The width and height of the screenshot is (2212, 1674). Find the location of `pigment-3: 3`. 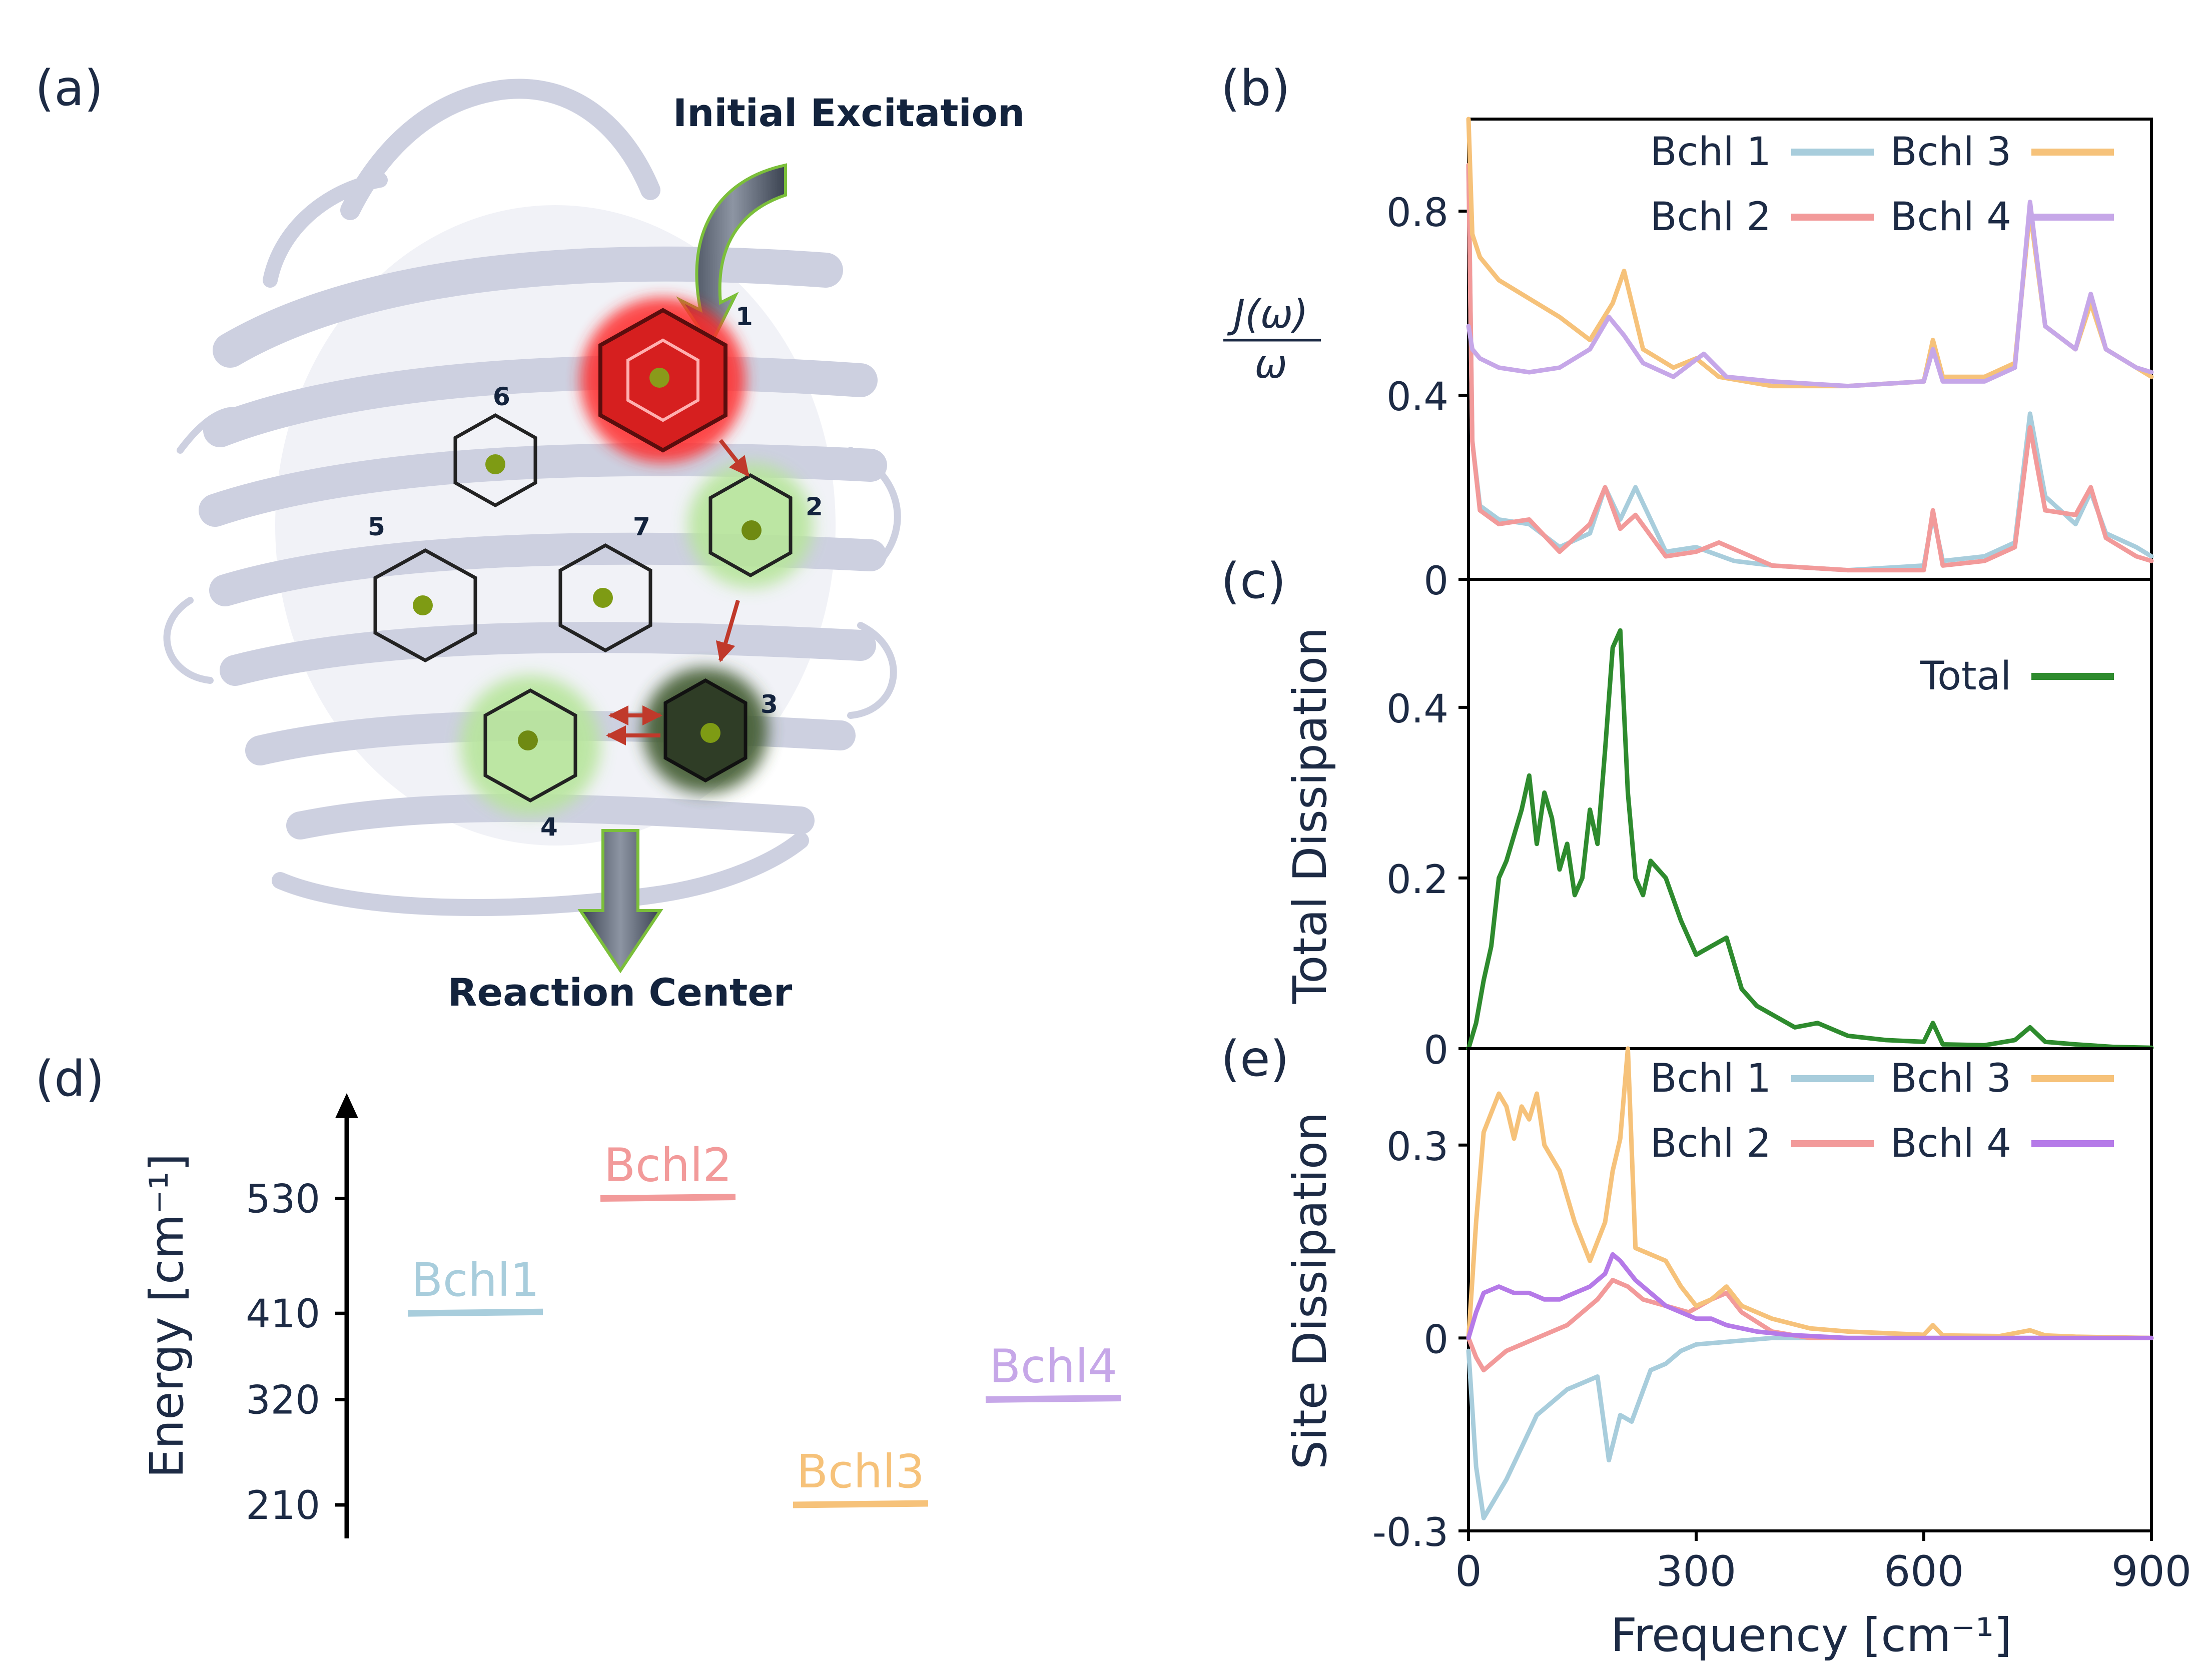

pigment-3: 3 is located at coordinates (710, 730).